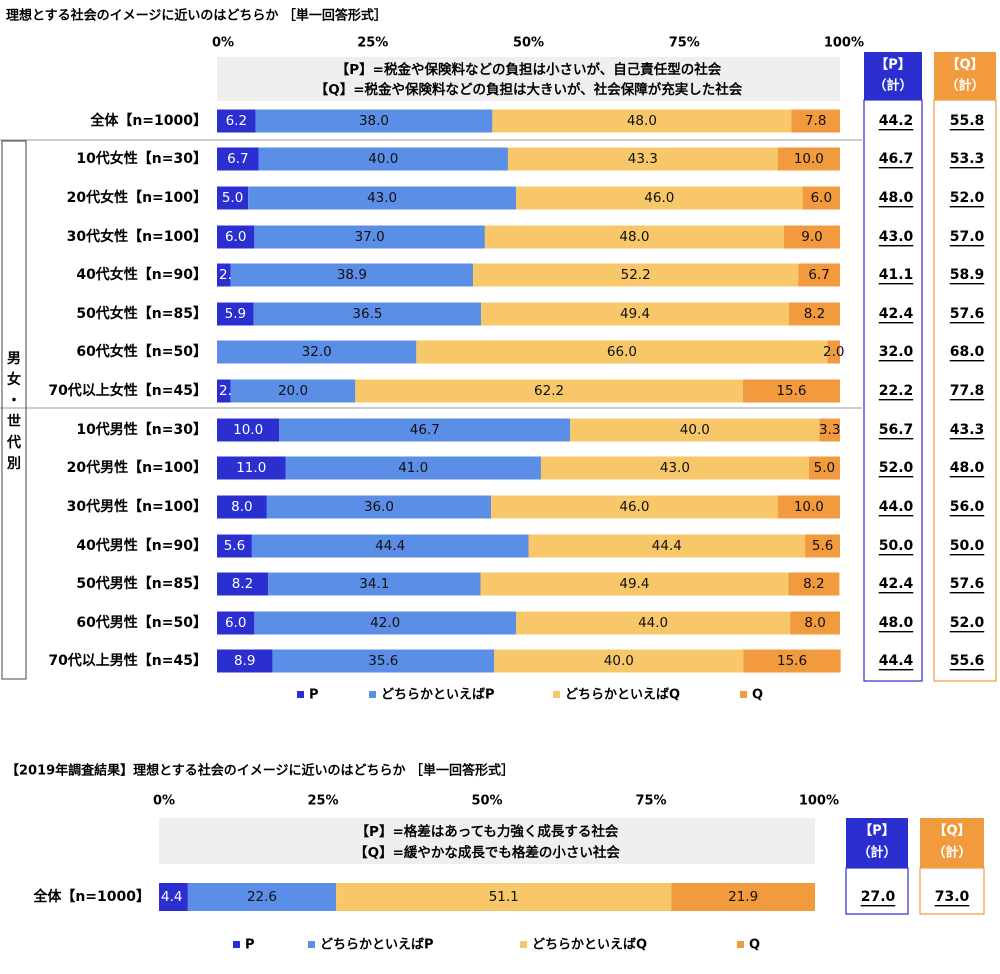  I want to click on bar-row: 70代以上女性【n=45】 2.2 20.0 62.2 15.6 22.2 77.8, so click(516, 391).